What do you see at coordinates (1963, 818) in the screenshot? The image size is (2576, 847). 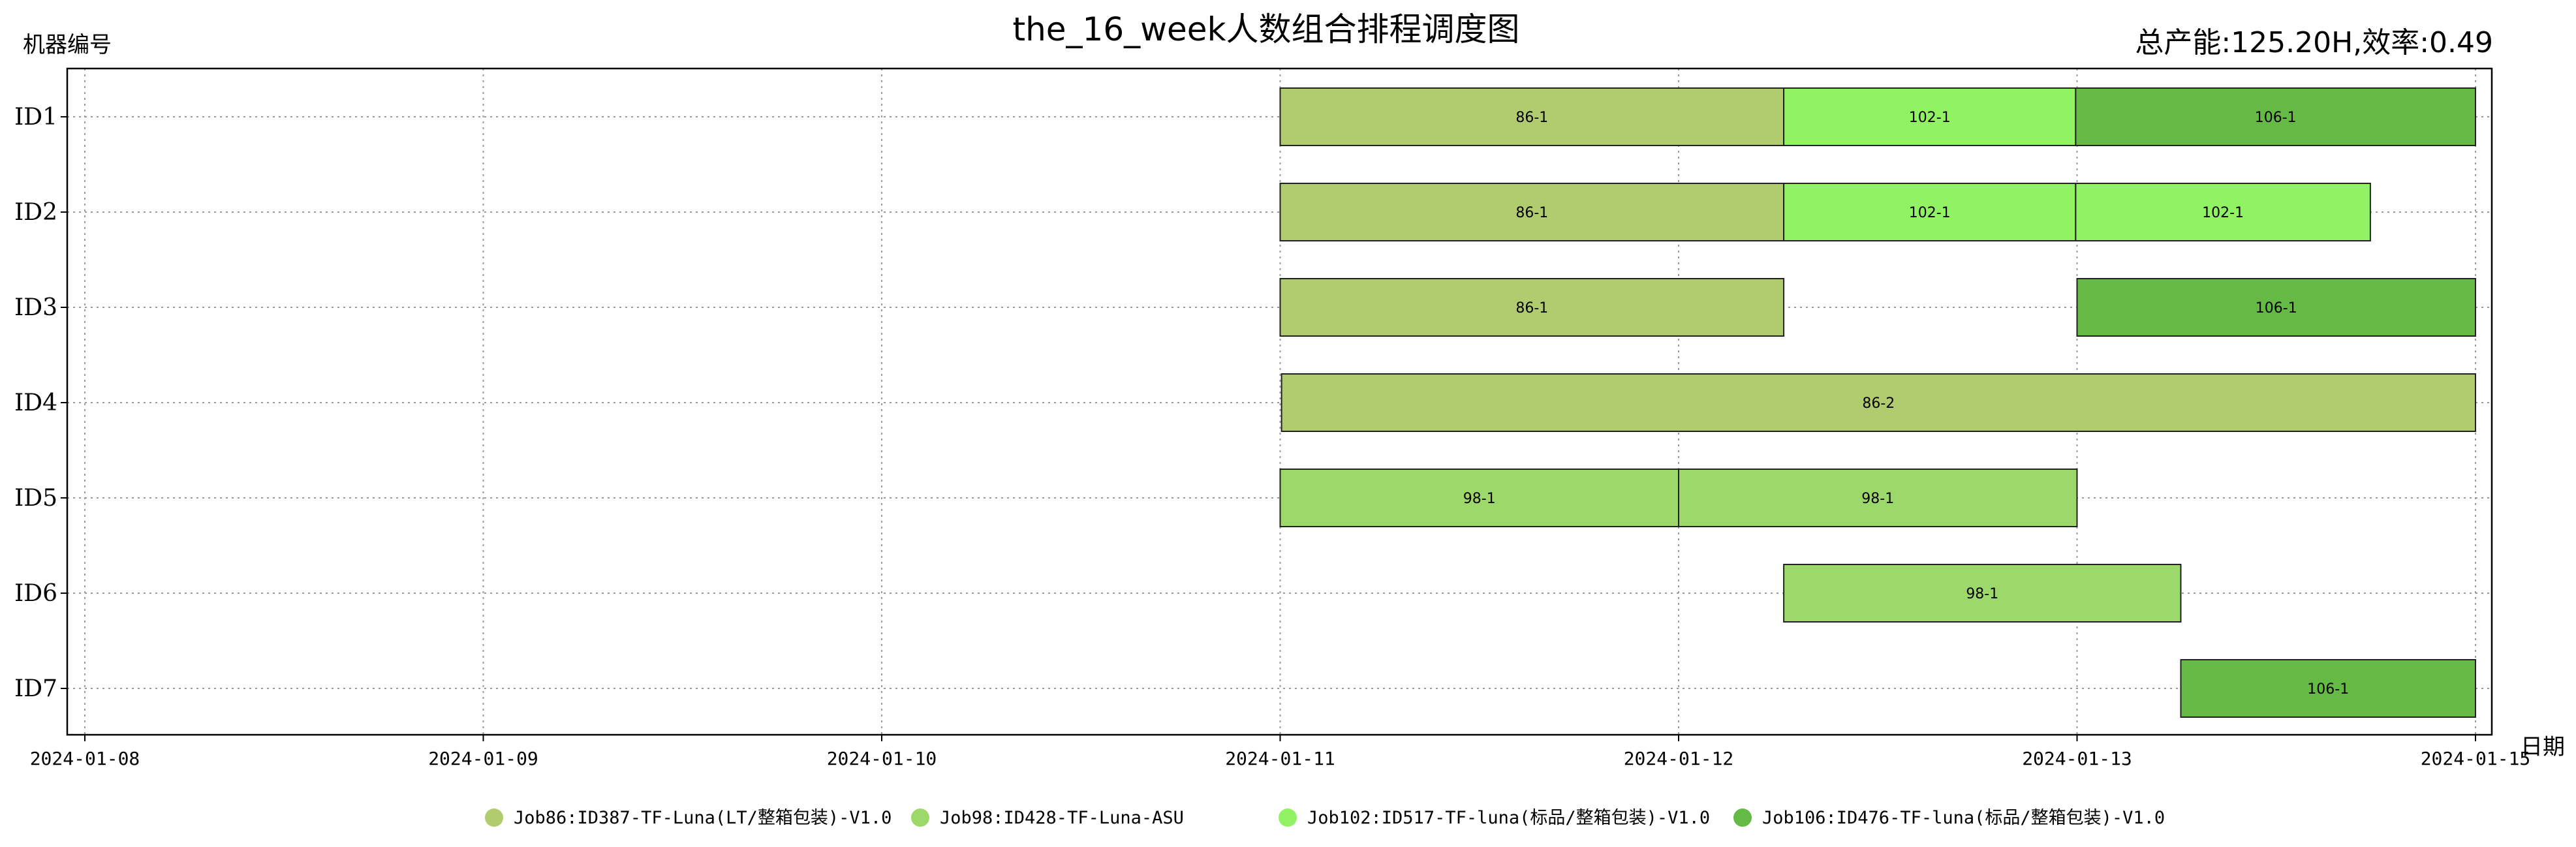 I see `legend-label: Job106:ID476-TF-luna(标品/整箱包装)-V1.0` at bounding box center [1963, 818].